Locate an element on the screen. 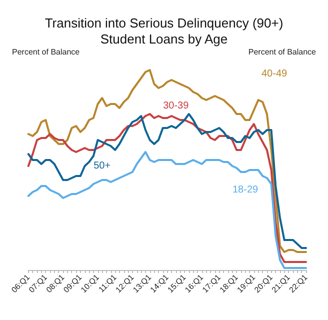  series-label: 18-29 is located at coordinates (245, 190).